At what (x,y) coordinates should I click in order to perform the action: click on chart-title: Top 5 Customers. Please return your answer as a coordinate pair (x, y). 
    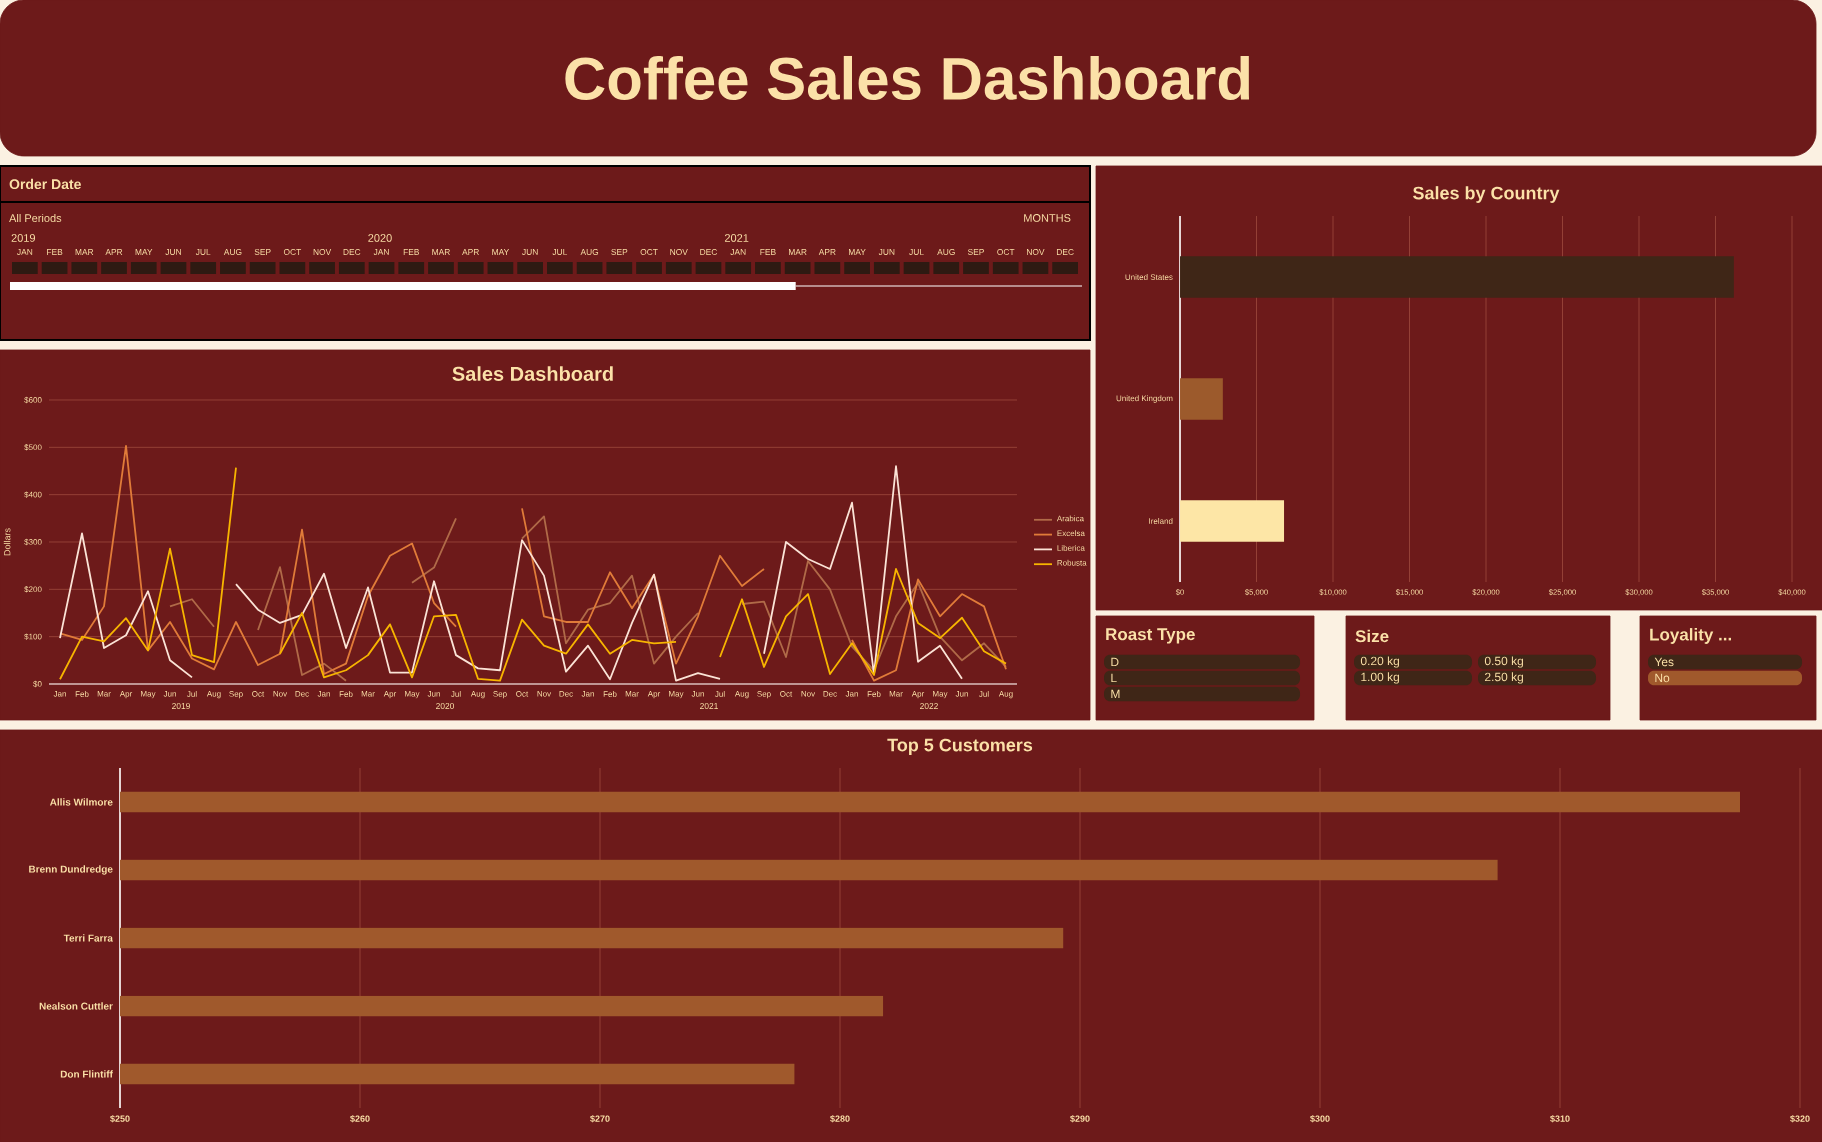
    Looking at the image, I should click on (960, 746).